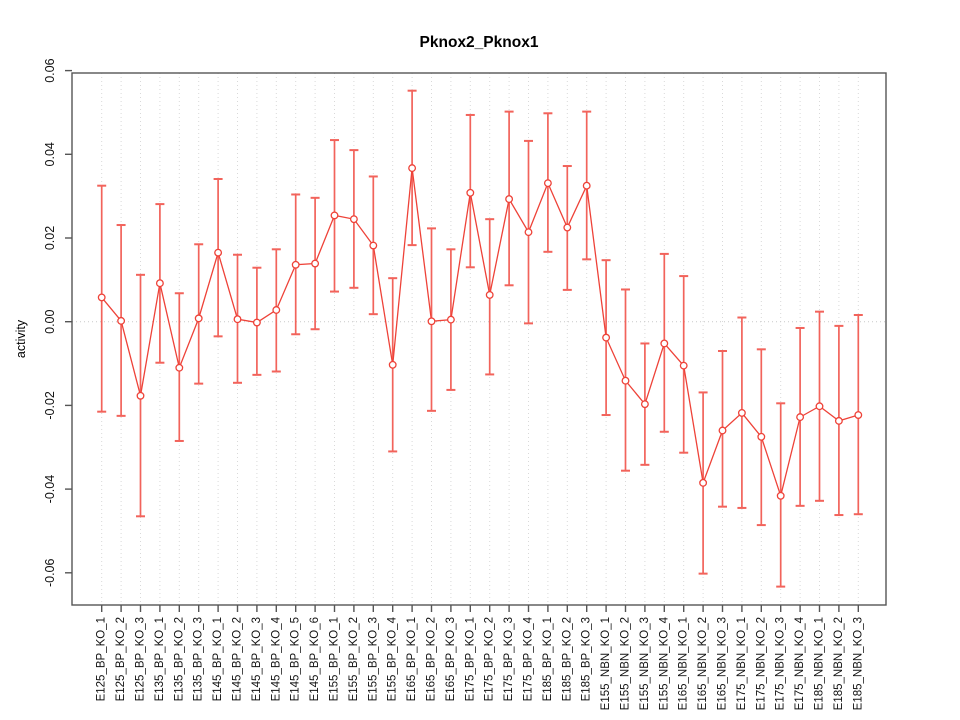  Describe the element at coordinates (479, 42) in the screenshot. I see `chart-title: Pknox2_Pknox1` at that location.